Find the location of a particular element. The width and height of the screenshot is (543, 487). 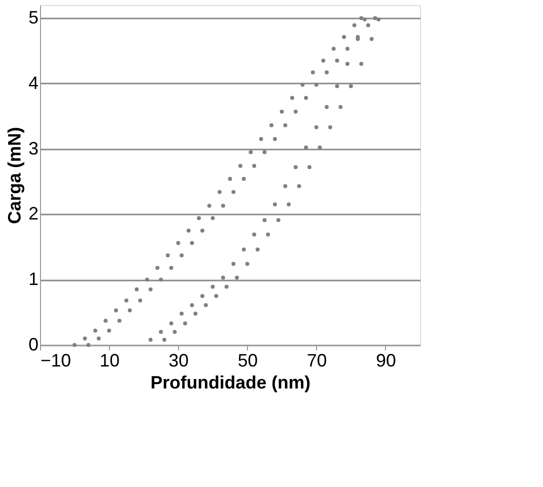

y-tick-label: 0 is located at coordinates (33, 344).